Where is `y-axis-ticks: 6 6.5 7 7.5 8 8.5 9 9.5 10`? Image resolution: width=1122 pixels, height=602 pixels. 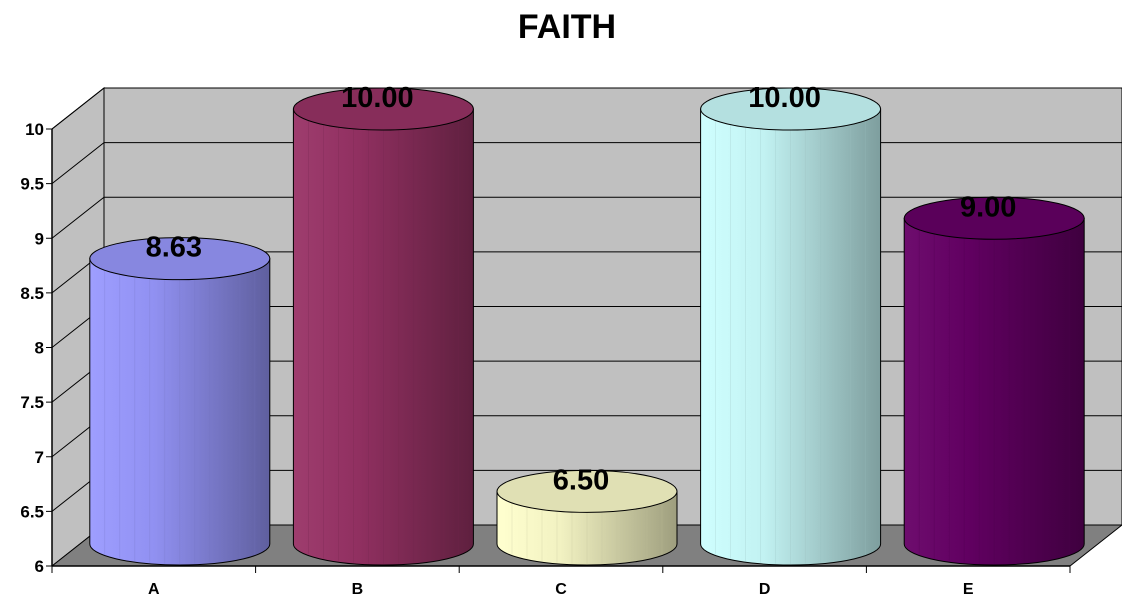
y-axis-ticks: 6 6.5 7 7.5 8 8.5 9 9.5 10 is located at coordinates (36, 348).